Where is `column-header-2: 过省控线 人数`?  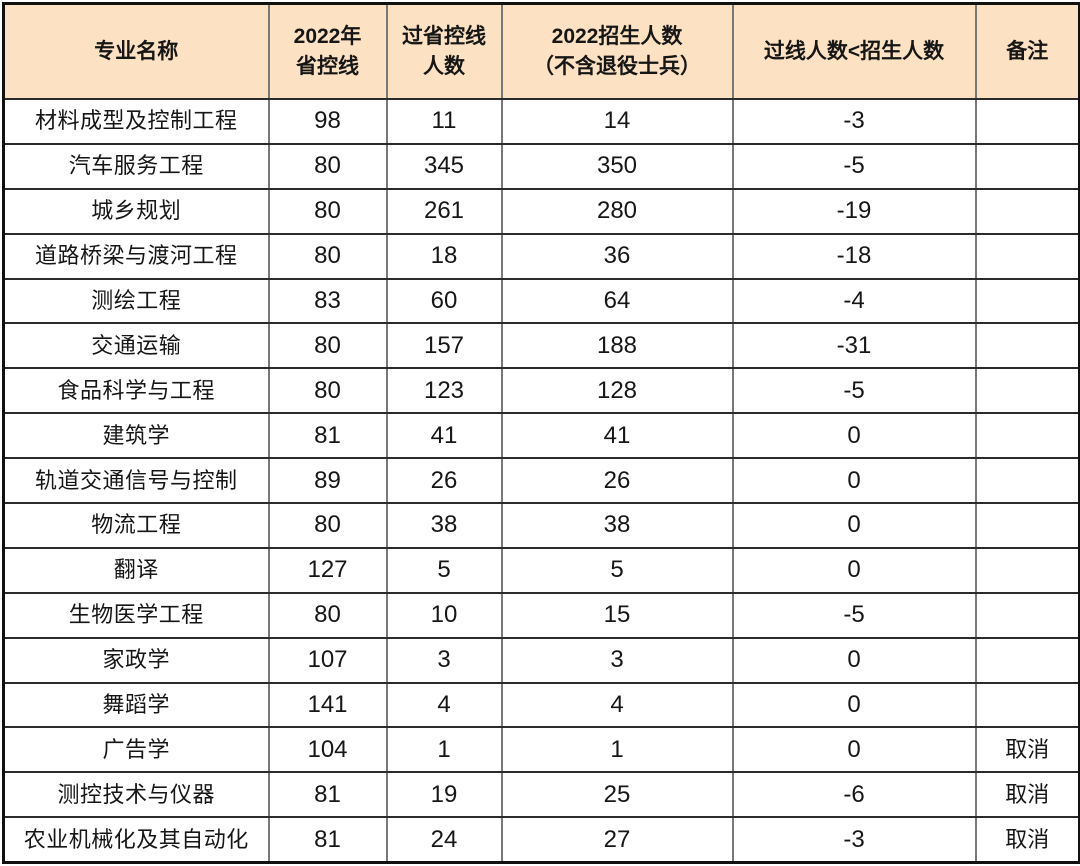 column-header-2: 过省控线 人数 is located at coordinates (444, 51).